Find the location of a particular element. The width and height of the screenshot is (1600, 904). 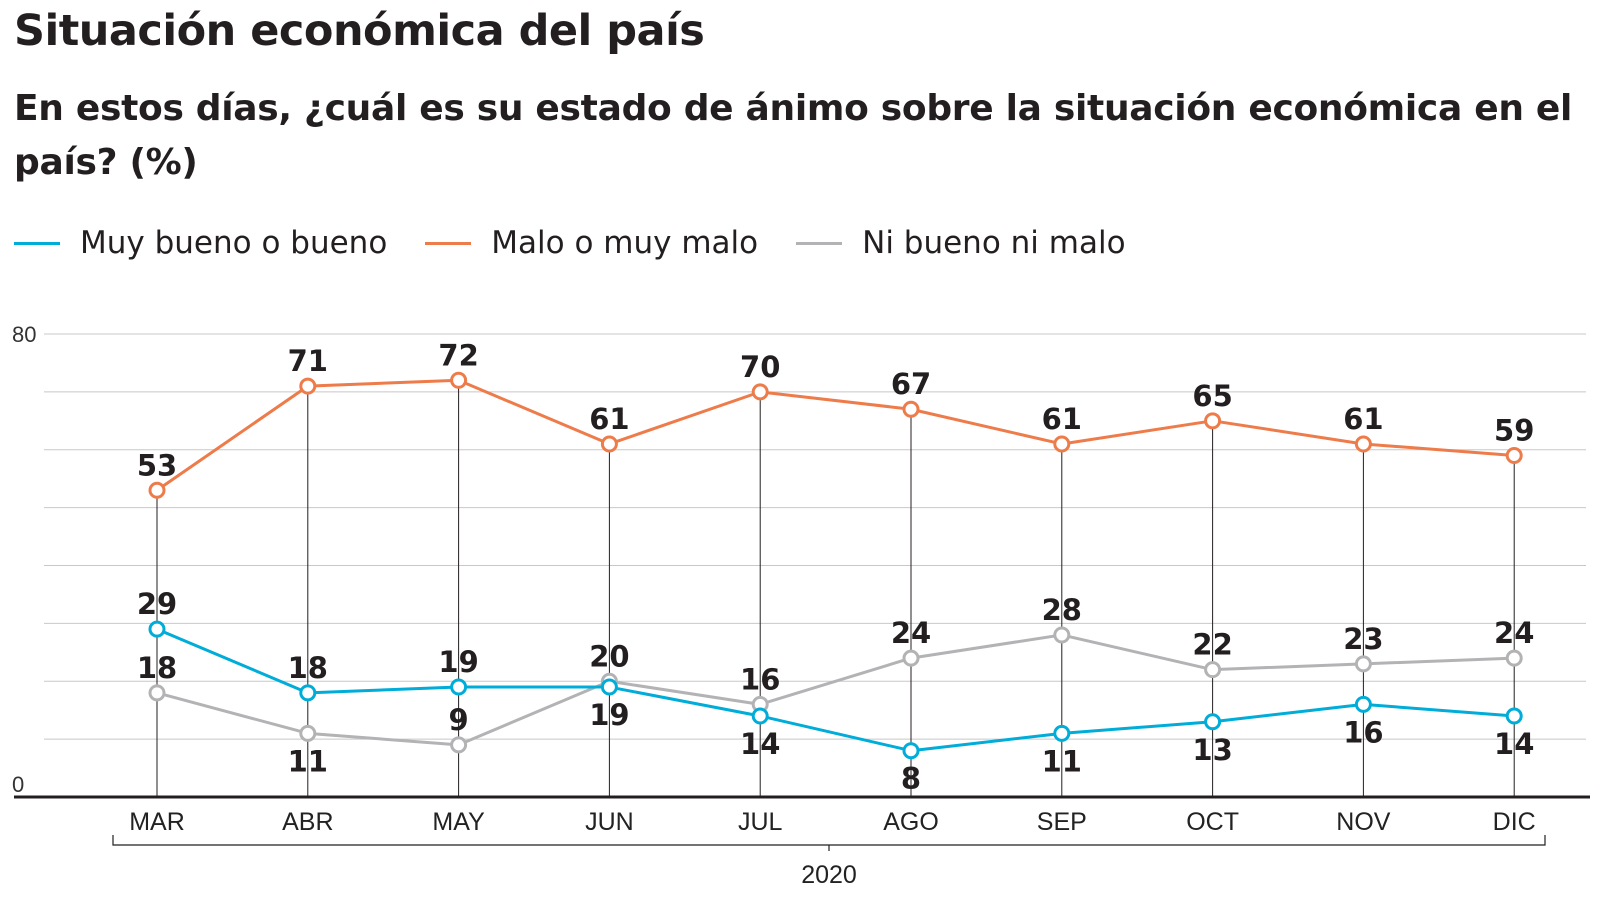

data-label: 9 is located at coordinates (459, 720).